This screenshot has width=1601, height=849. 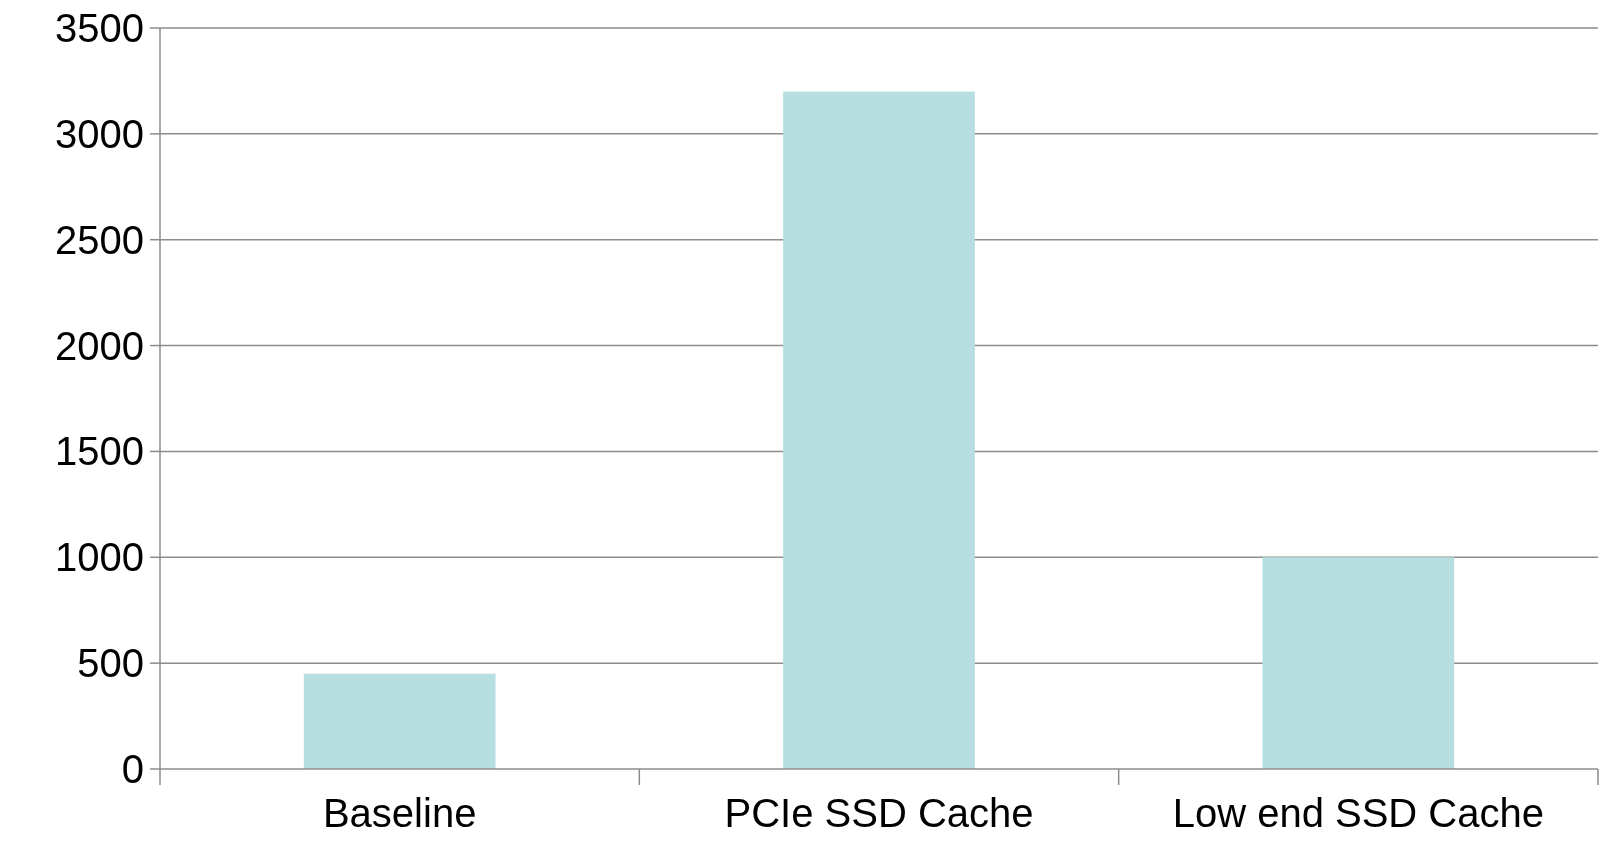 I want to click on x-tick-label: PCIe SSD Cache, so click(x=879, y=813).